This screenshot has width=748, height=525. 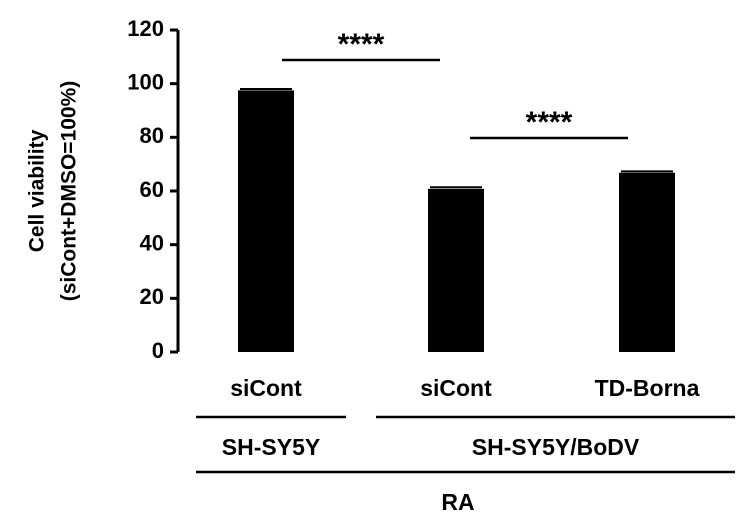 I want to click on y-tick-label: 20, so click(x=152, y=296).